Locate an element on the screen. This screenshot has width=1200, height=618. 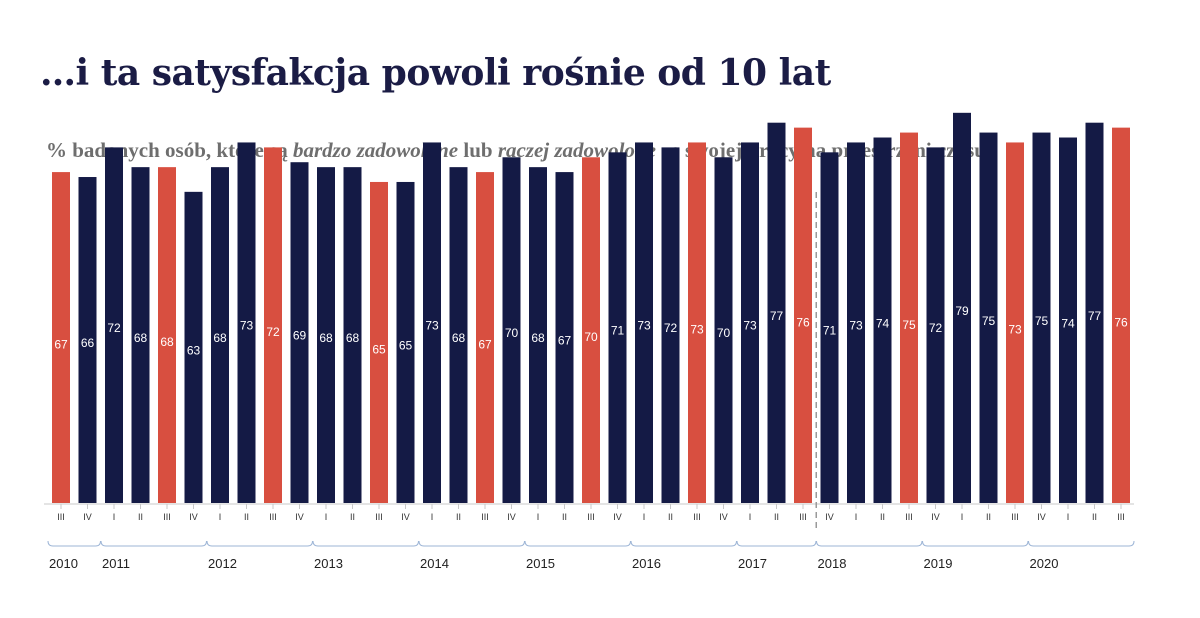
year-label: 2014 is located at coordinates (434, 563).